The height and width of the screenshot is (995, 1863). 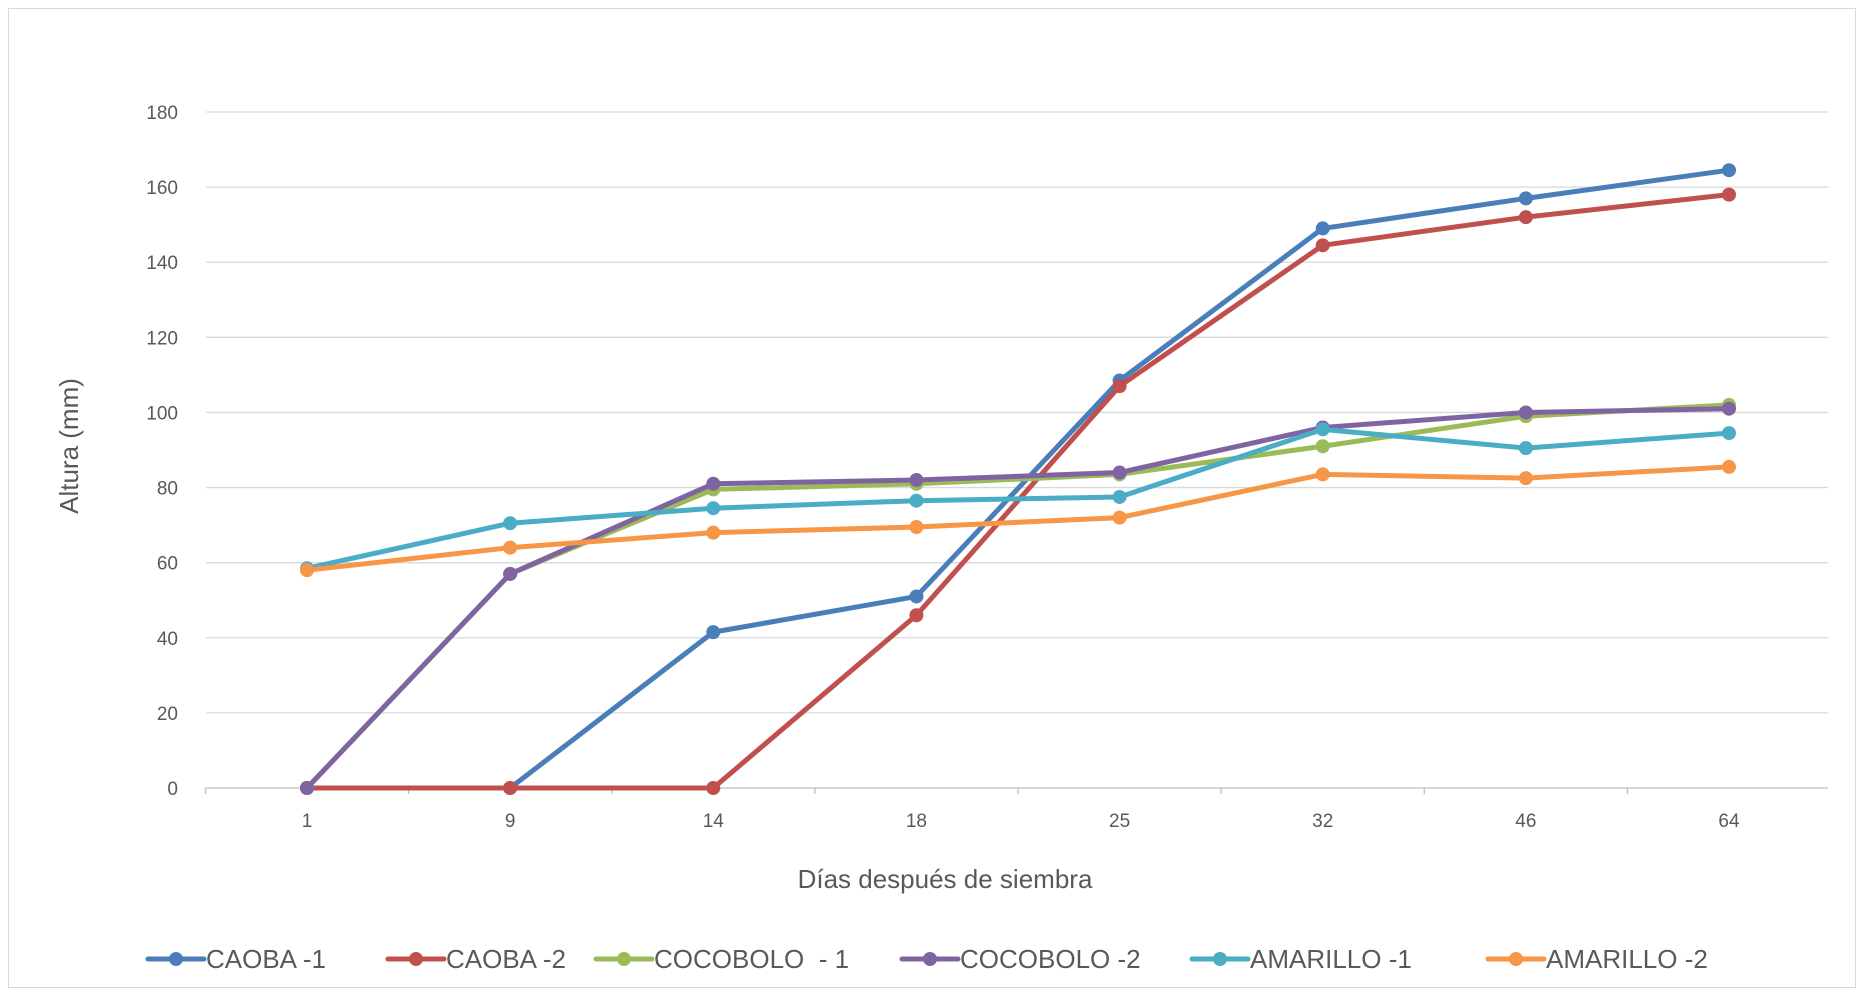 What do you see at coordinates (69, 446) in the screenshot?
I see `y-axis-title: Altura (mm)` at bounding box center [69, 446].